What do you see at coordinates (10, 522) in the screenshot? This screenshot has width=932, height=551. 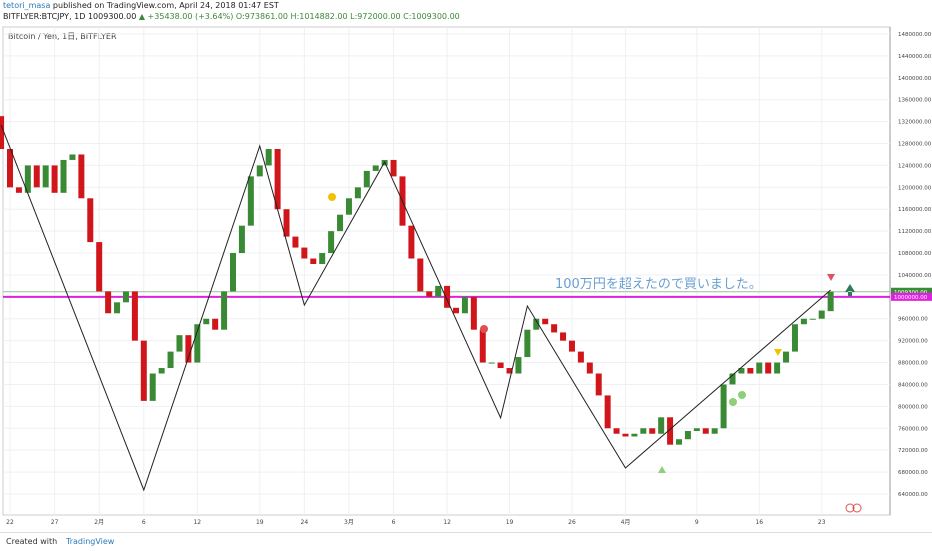 I see `x-tick-label: 22` at bounding box center [10, 522].